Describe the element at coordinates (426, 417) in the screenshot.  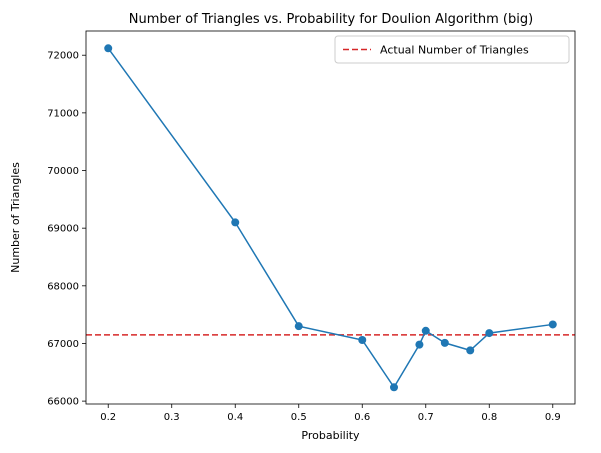
I see `x-tick-label: 0.7` at that location.